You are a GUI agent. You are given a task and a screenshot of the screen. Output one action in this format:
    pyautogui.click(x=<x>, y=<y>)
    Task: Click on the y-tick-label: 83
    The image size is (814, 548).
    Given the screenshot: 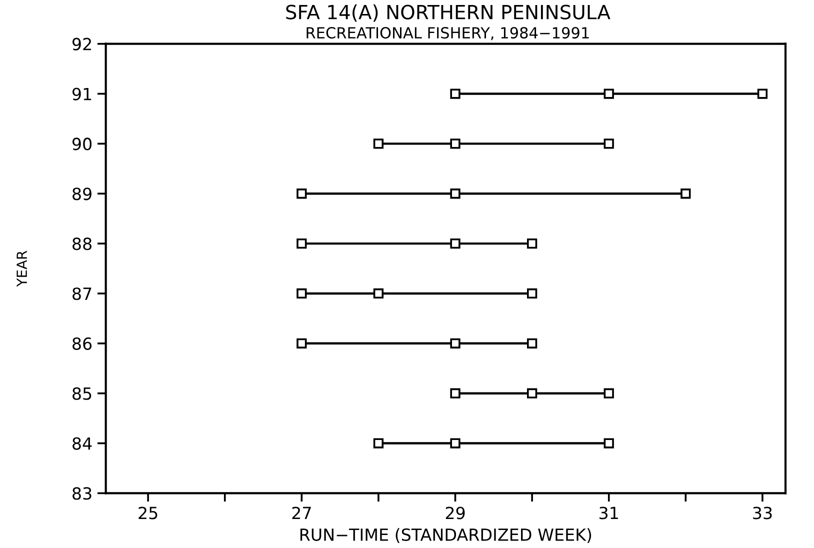 What is the action you would take?
    pyautogui.click(x=82, y=493)
    